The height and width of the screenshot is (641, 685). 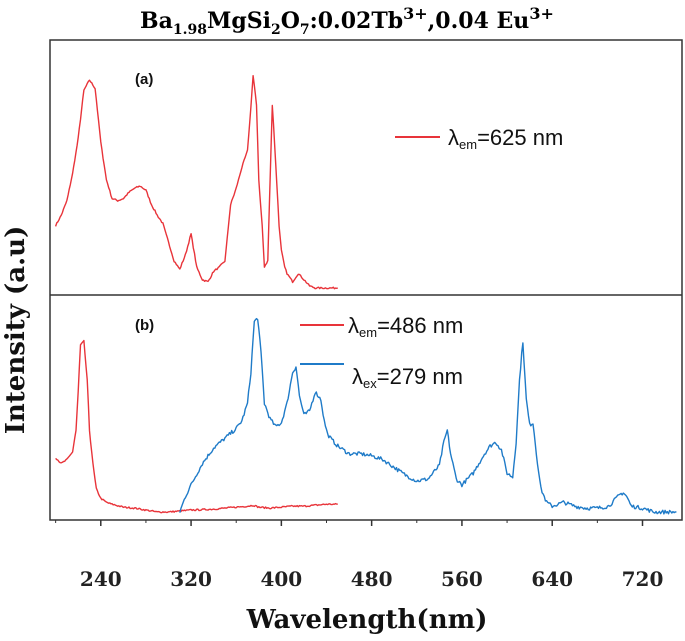 What do you see at coordinates (367, 620) in the screenshot?
I see `x-axis-label: Wavelength(nm)` at bounding box center [367, 620].